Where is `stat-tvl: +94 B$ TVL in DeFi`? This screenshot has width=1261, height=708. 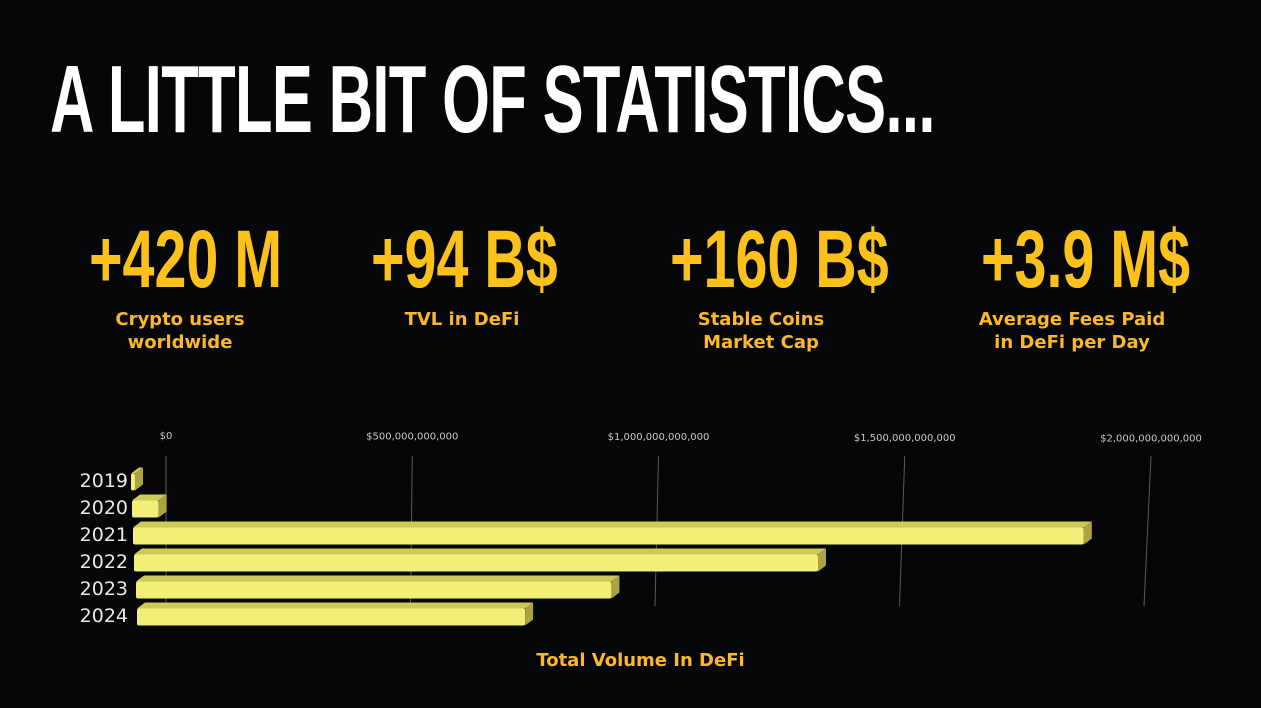
stat-tvl: +94 B$ TVL in DeFi is located at coordinates (462, 271).